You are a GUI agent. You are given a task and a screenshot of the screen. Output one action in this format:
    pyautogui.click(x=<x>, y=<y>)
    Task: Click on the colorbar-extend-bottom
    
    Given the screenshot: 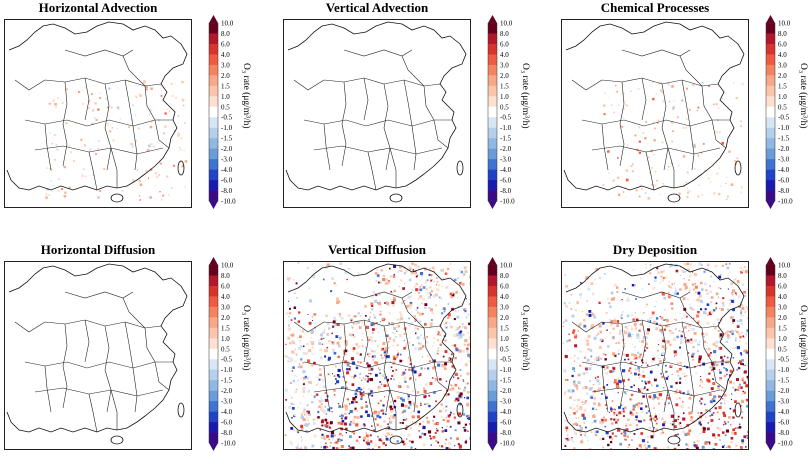 What is the action you would take?
    pyautogui.click(x=770, y=205)
    